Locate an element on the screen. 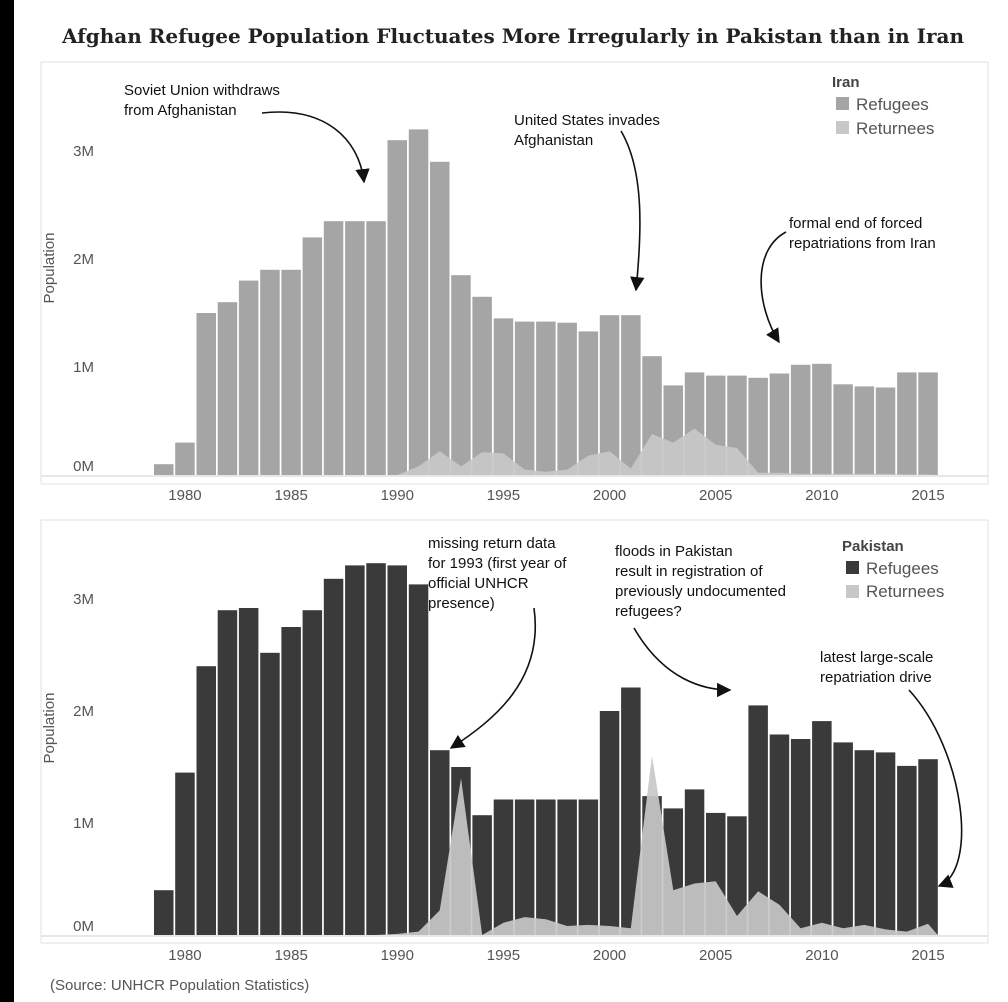 The width and height of the screenshot is (1008, 1002). panel-iran-y-axis-label: Population is located at coordinates (49, 268).